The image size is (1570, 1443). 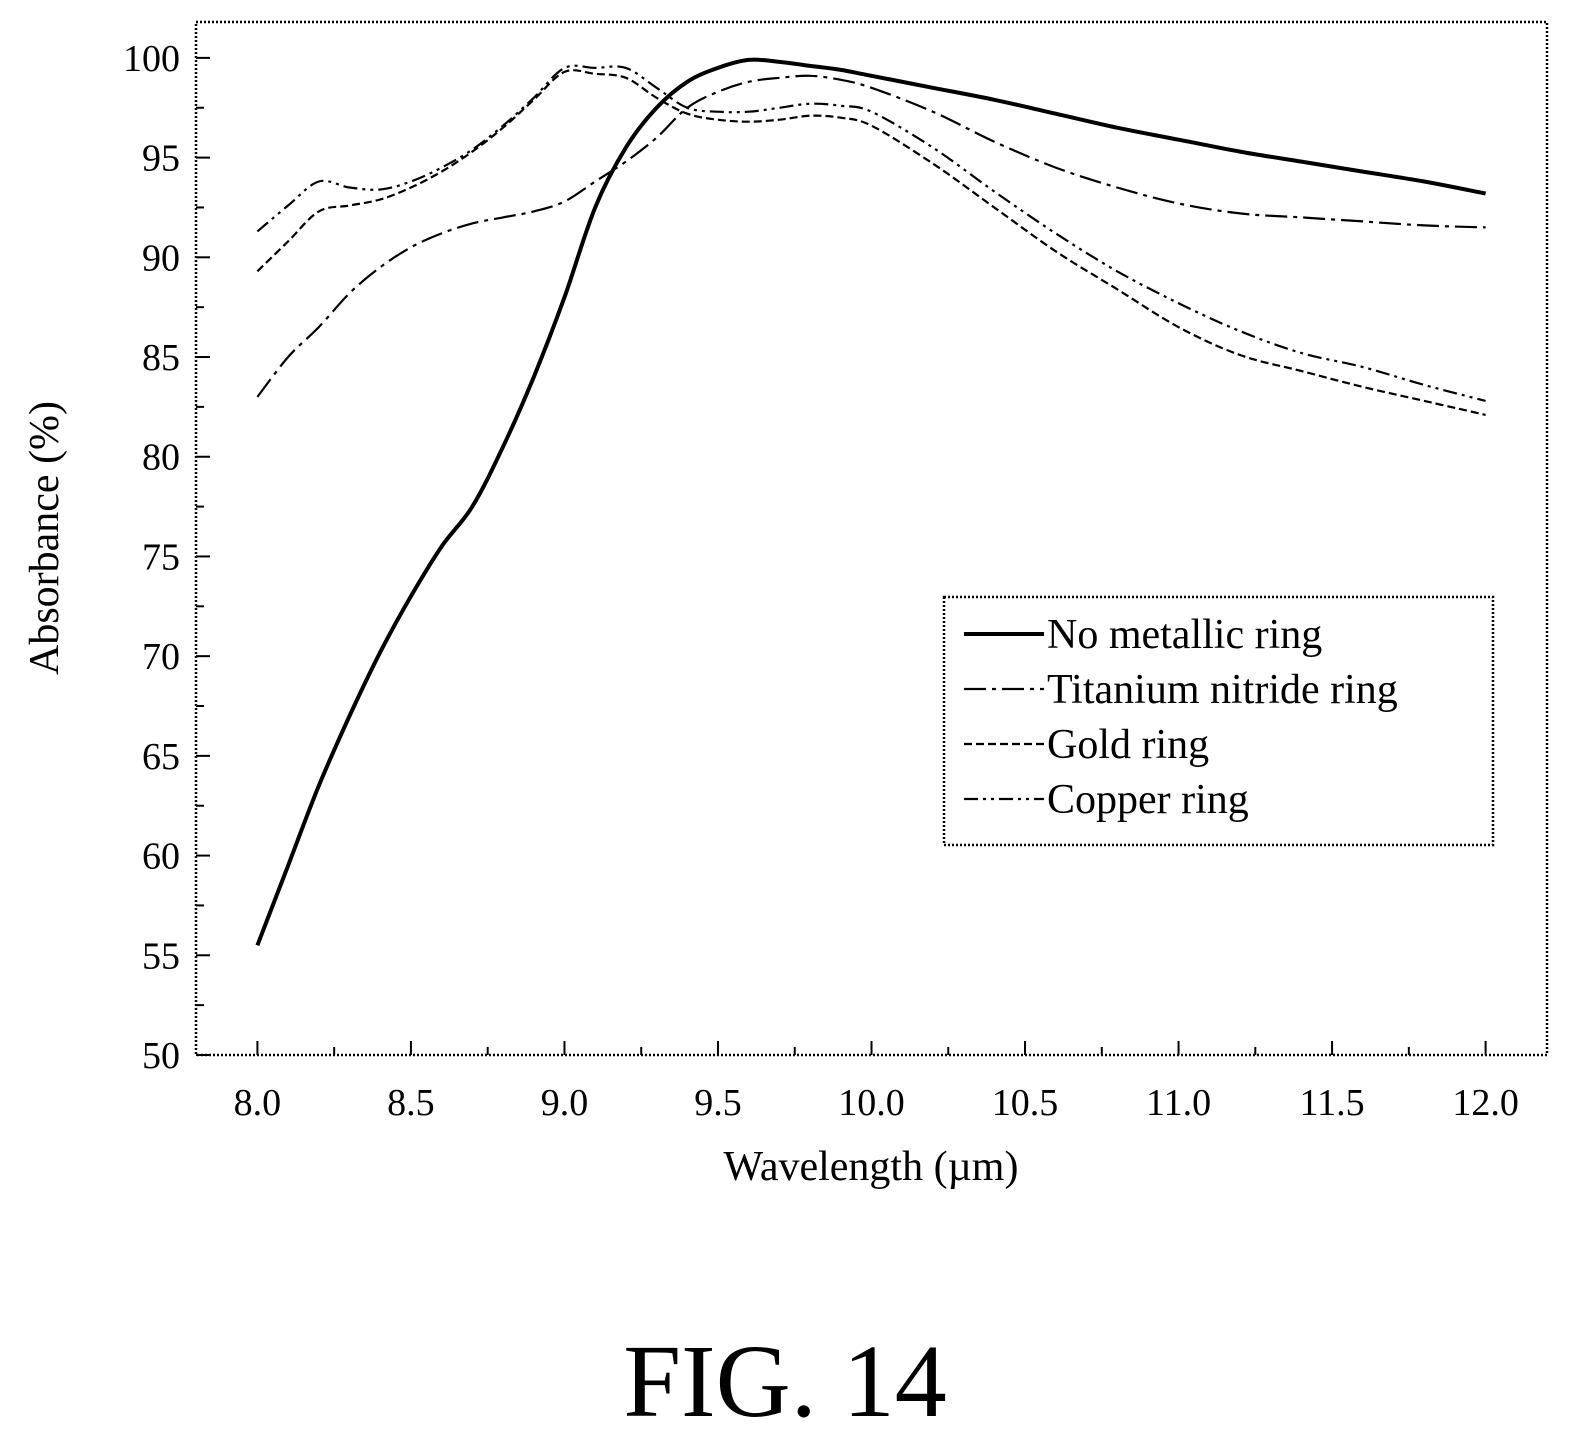 What do you see at coordinates (161, 258) in the screenshot?
I see `y-tick-label: 90` at bounding box center [161, 258].